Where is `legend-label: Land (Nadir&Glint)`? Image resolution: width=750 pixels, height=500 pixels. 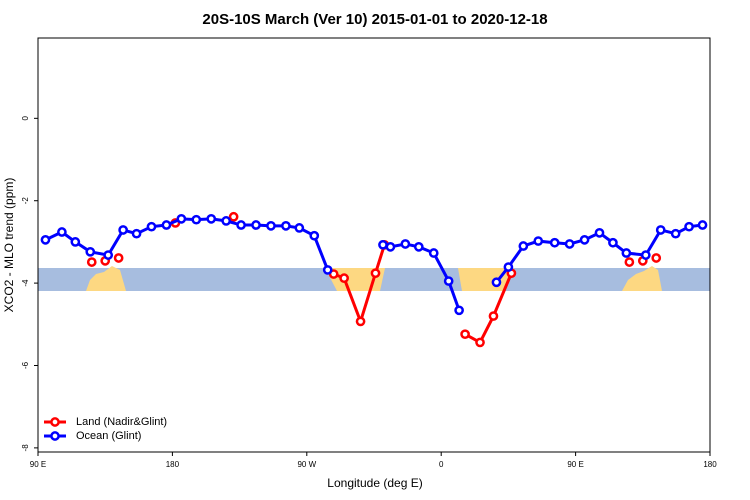 legend-label: Land (Nadir&Glint) is located at coordinates (121, 422).